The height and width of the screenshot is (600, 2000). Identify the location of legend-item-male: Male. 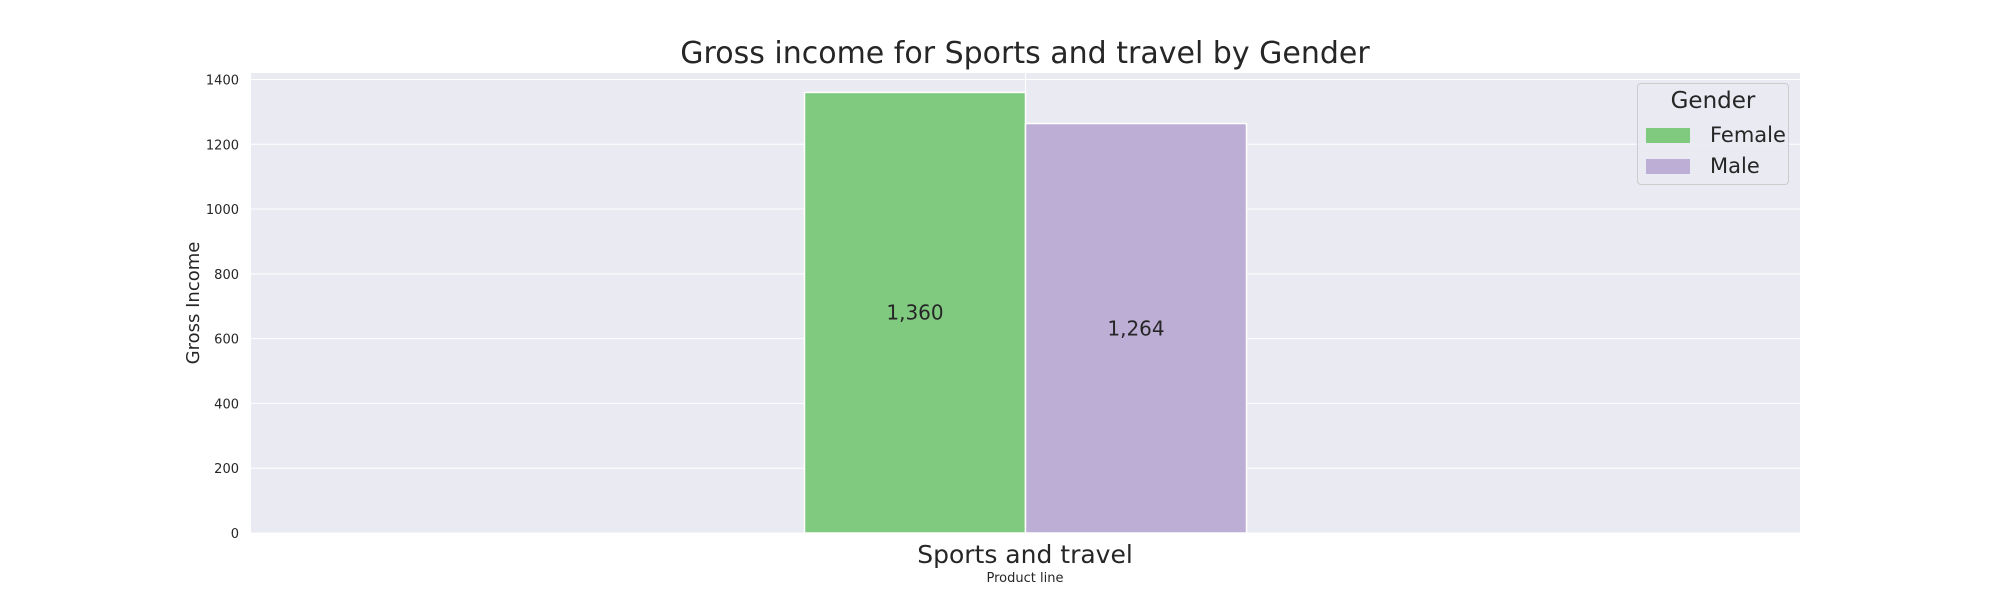
(1703, 166).